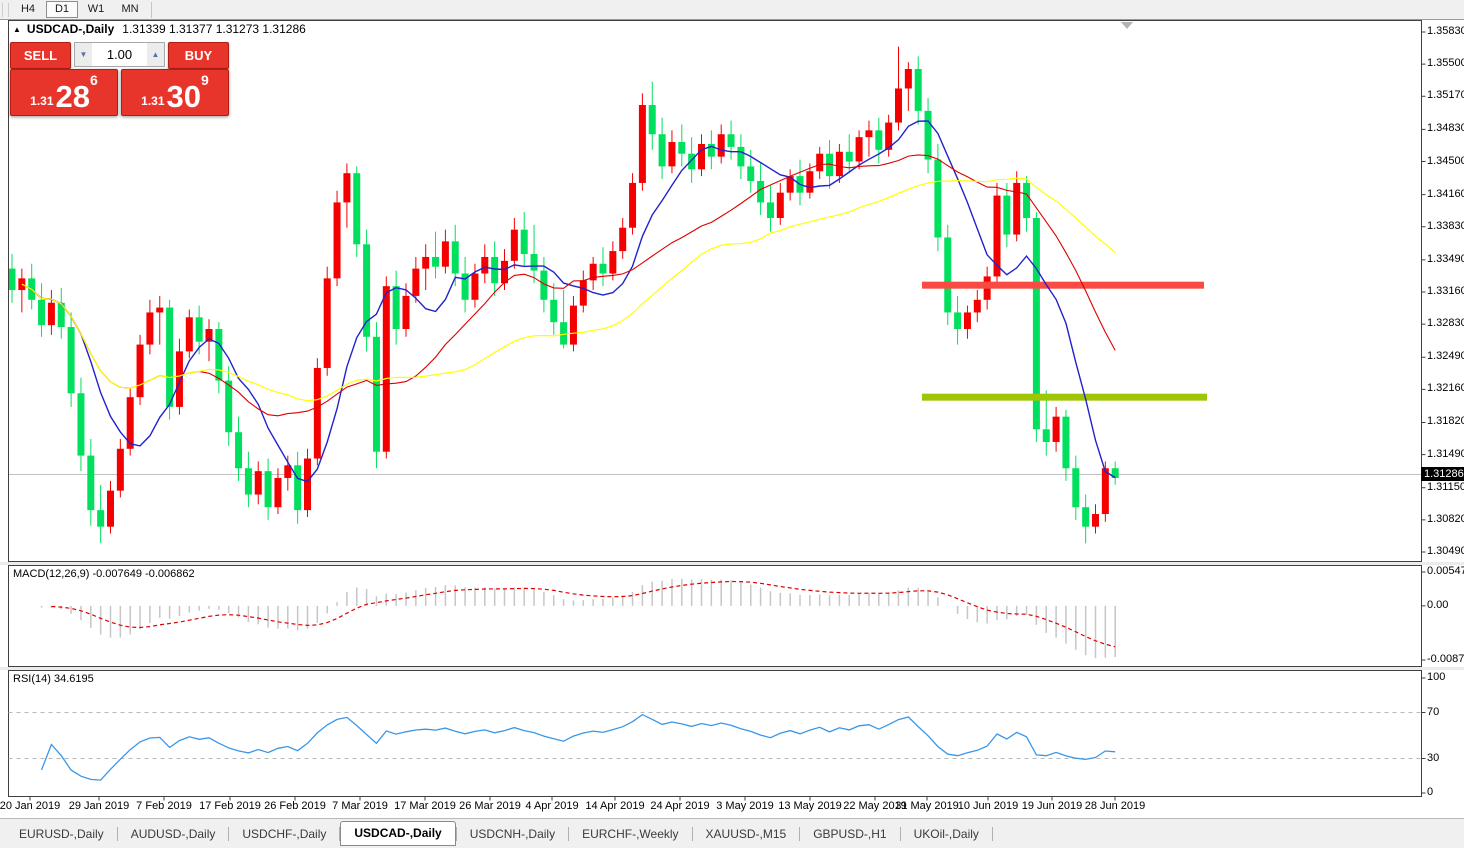 The width and height of the screenshot is (1464, 848). Describe the element at coordinates (1445, 356) in the screenshot. I see `price-tick-label: 1.32490` at that location.